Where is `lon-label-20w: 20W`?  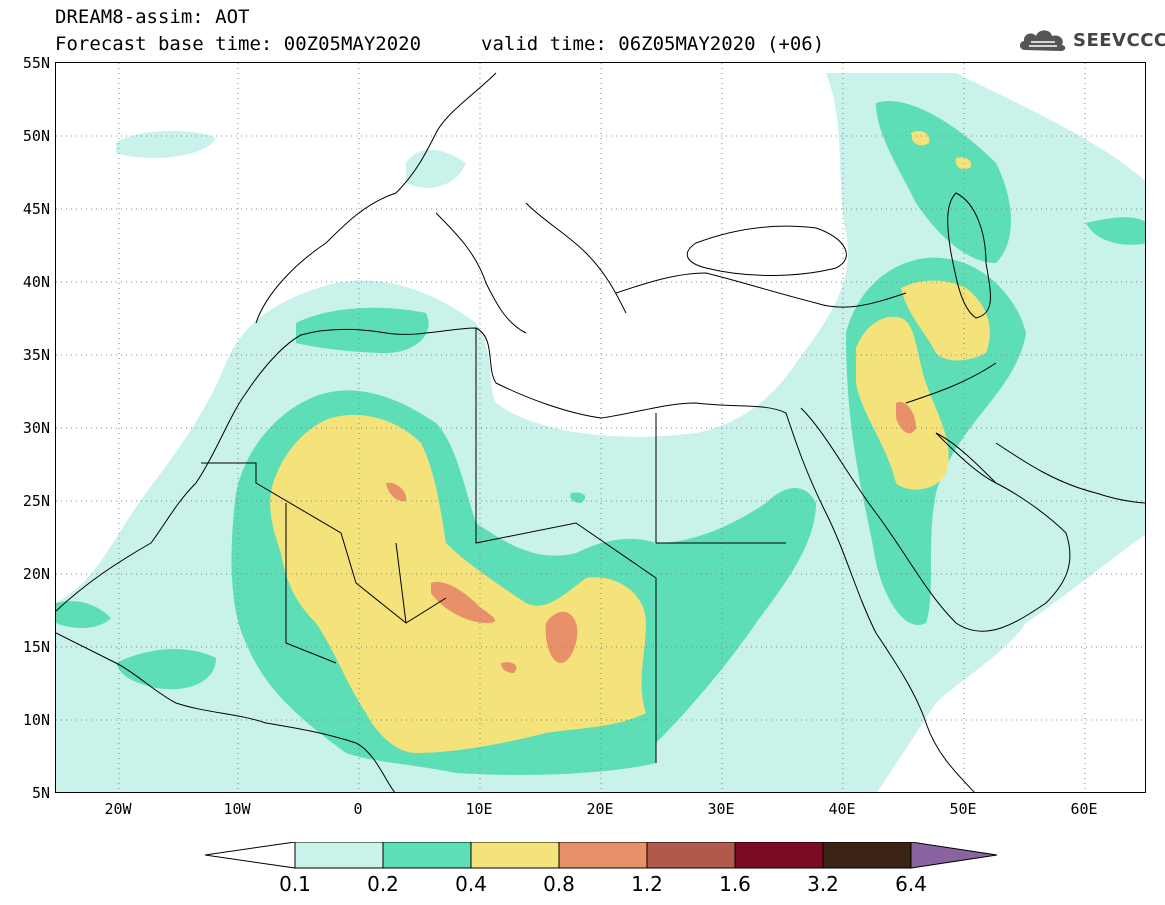
lon-label-20w: 20W is located at coordinates (118, 809).